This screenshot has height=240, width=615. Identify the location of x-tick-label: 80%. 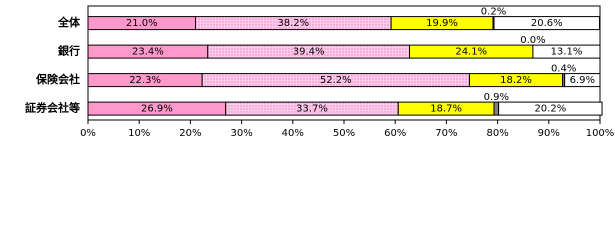
(497, 133).